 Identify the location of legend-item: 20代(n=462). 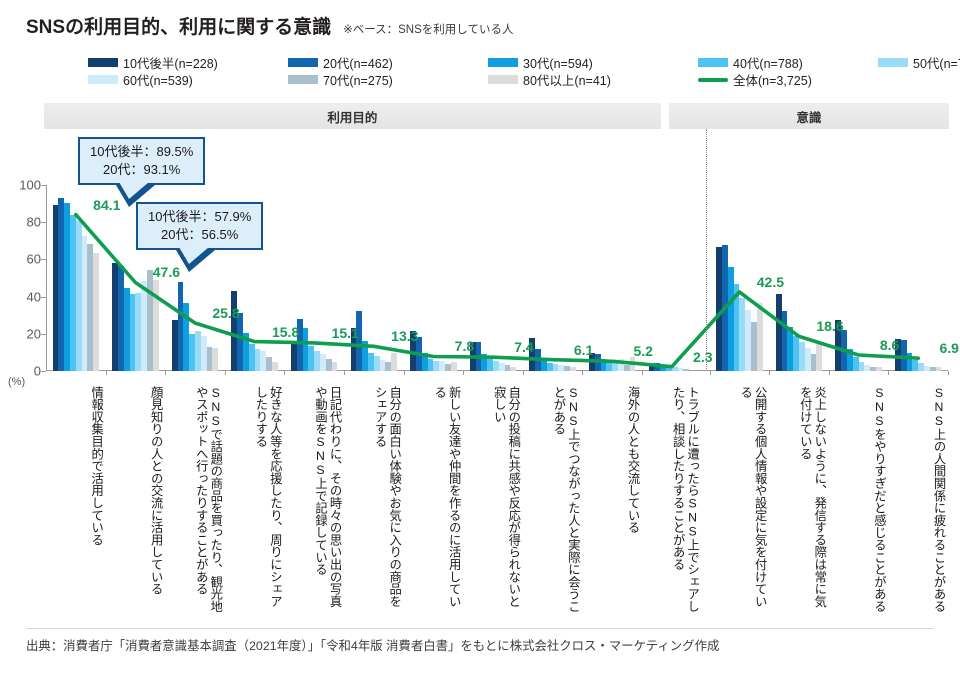
(340, 62).